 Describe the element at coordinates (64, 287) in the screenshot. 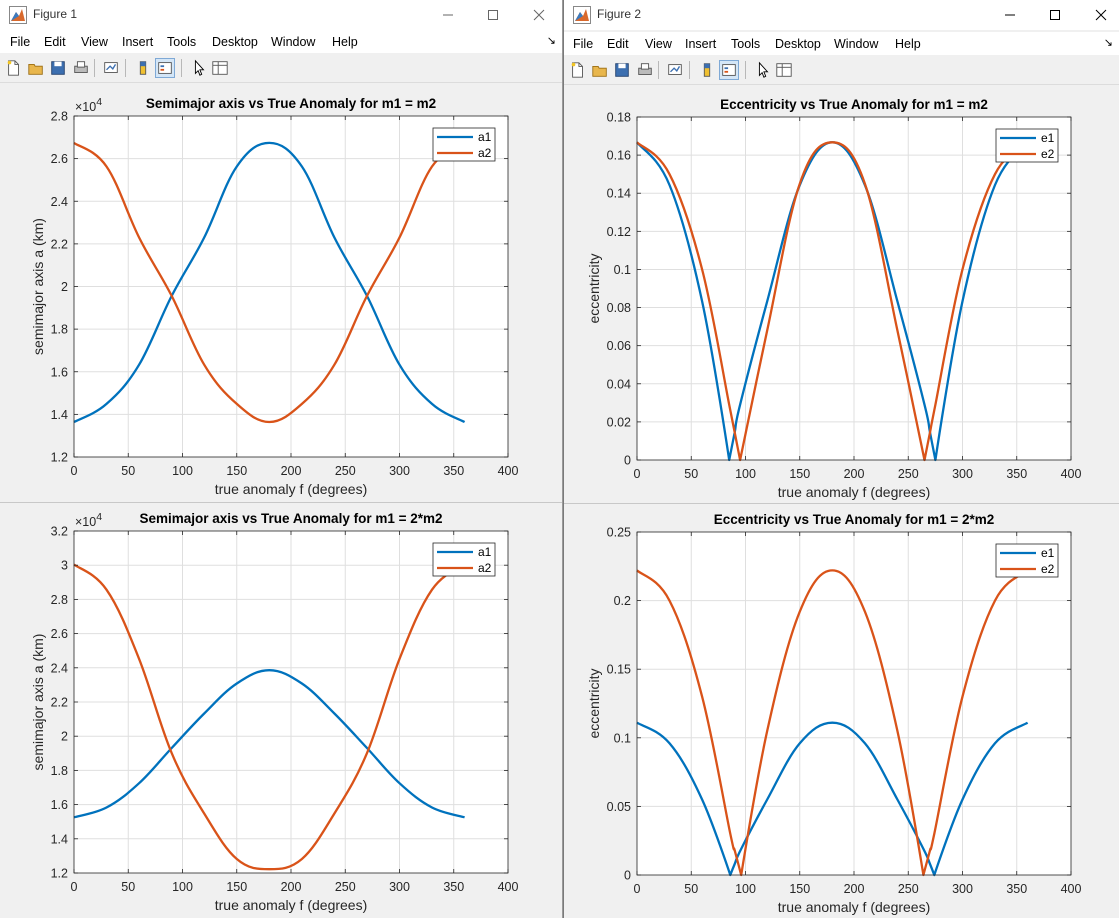

I see `y-tick-label: 2` at that location.